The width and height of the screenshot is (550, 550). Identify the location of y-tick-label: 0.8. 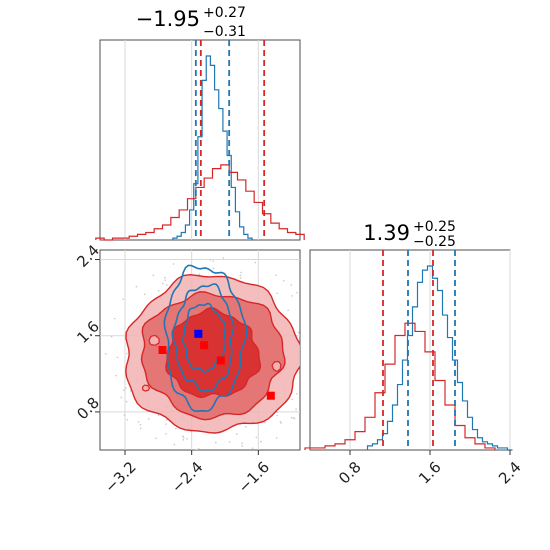
(88, 409).